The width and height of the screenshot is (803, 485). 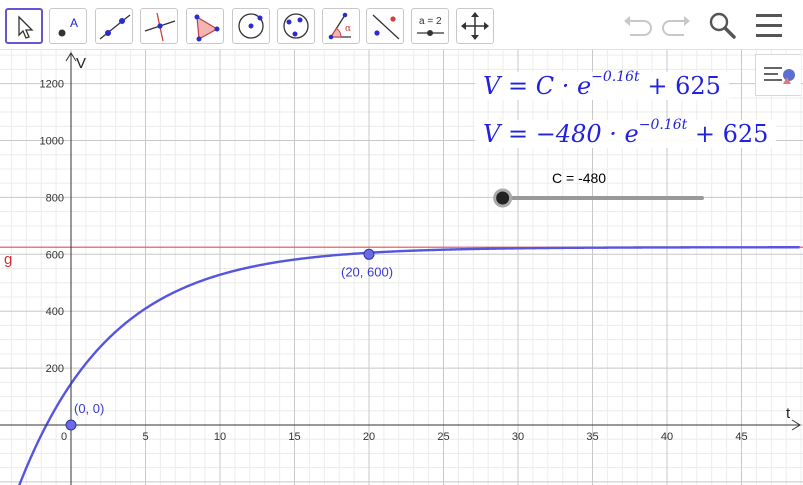 I want to click on angle-icon: α, so click(x=339, y=26).